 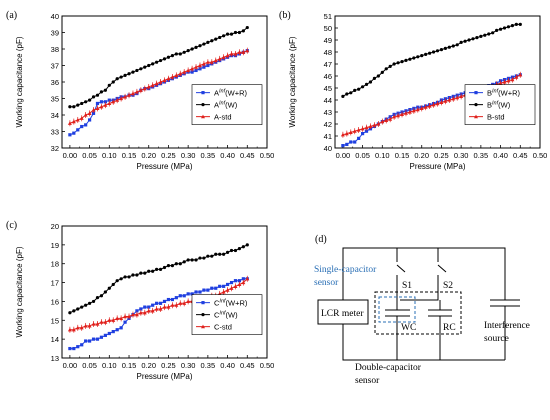 I want to click on interference-source-label-1: Interference, so click(x=507, y=325).